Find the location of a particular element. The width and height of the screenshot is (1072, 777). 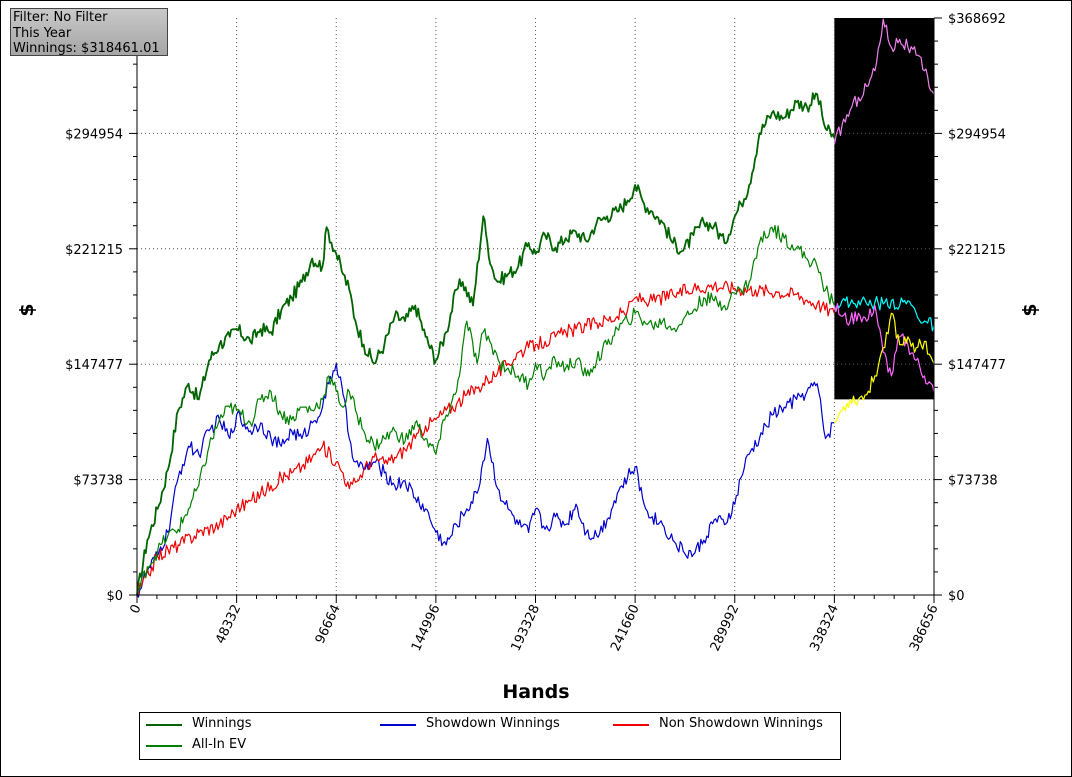

x-tick-label: 338324 is located at coordinates (824, 627).